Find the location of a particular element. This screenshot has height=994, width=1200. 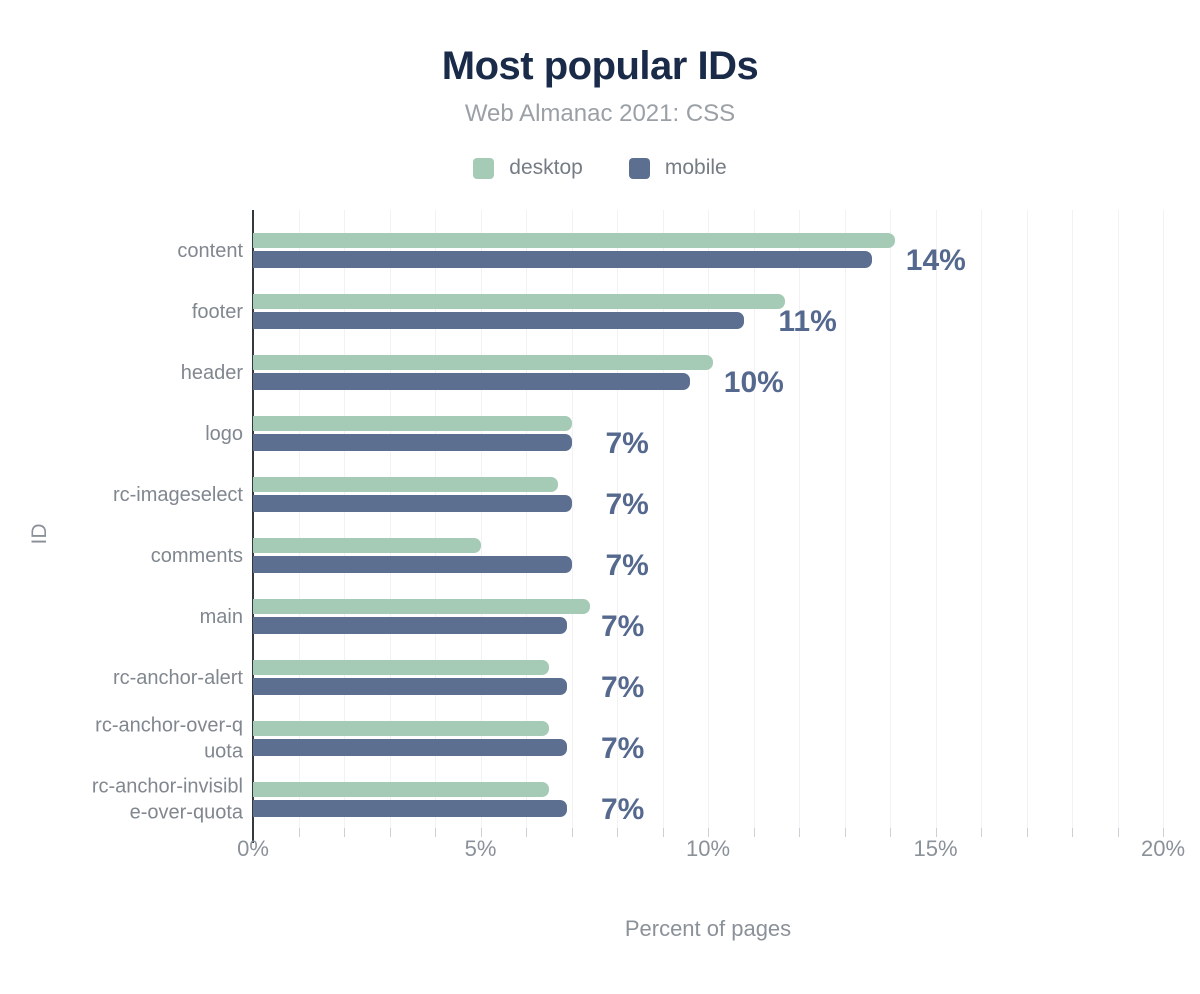

legend-label-desktop: desktop is located at coordinates (546, 167).